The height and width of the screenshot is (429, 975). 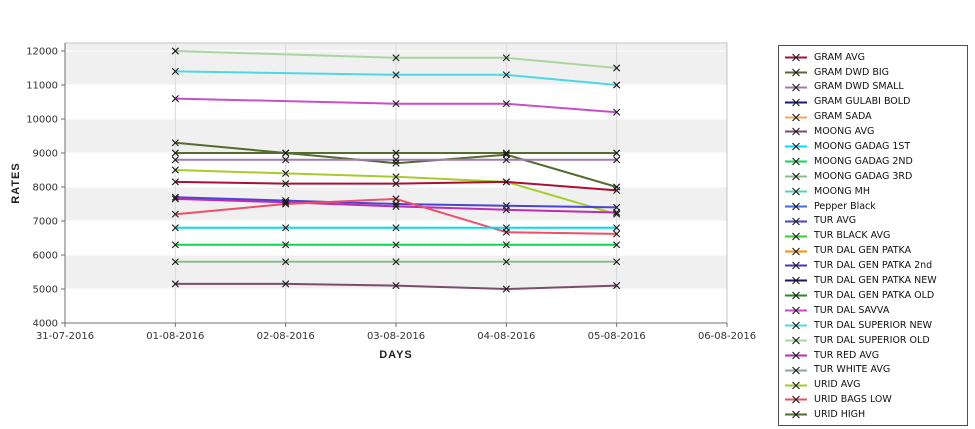 I want to click on legend-item-label: TUR DAL SUPERIOR NEW, so click(x=873, y=325).